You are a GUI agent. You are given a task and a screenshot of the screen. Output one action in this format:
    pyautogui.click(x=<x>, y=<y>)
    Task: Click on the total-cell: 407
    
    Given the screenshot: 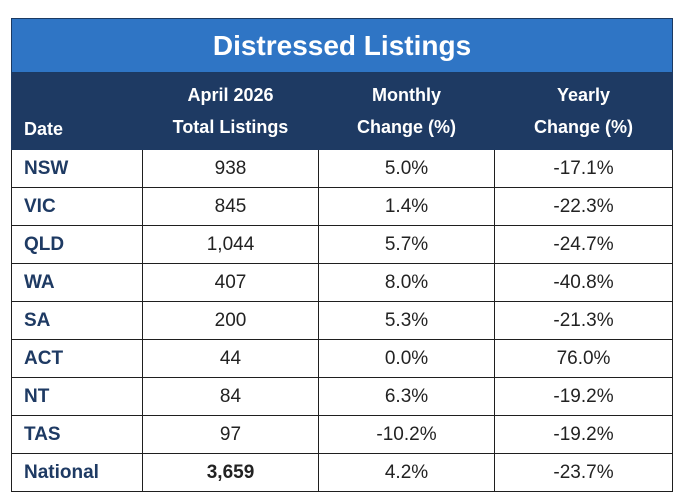 What is the action you would take?
    pyautogui.click(x=230, y=282)
    